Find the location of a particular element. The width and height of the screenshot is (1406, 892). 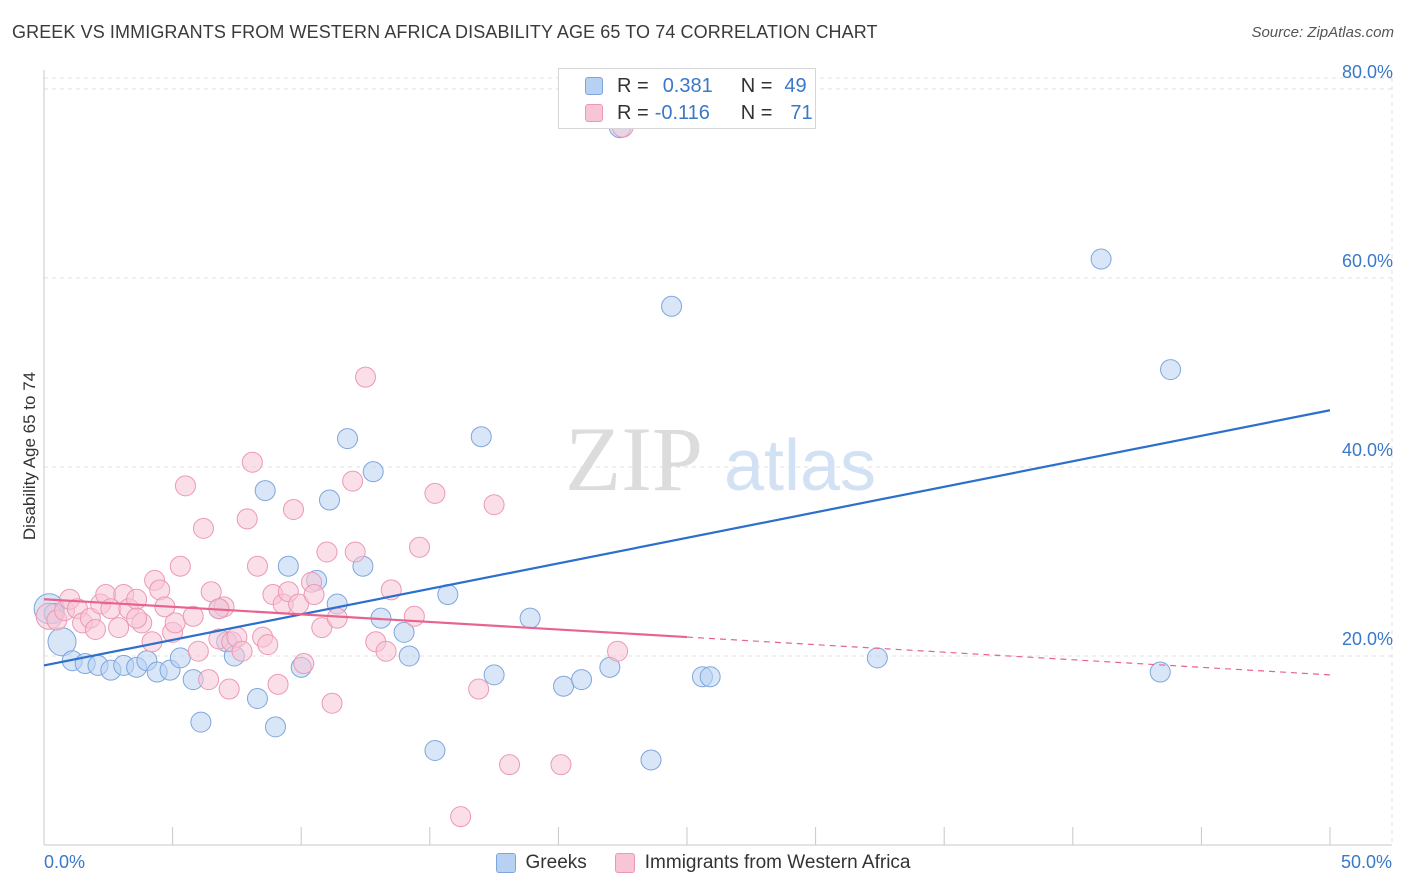

western-africa-trend-line-extension is located at coordinates (1008, 656).